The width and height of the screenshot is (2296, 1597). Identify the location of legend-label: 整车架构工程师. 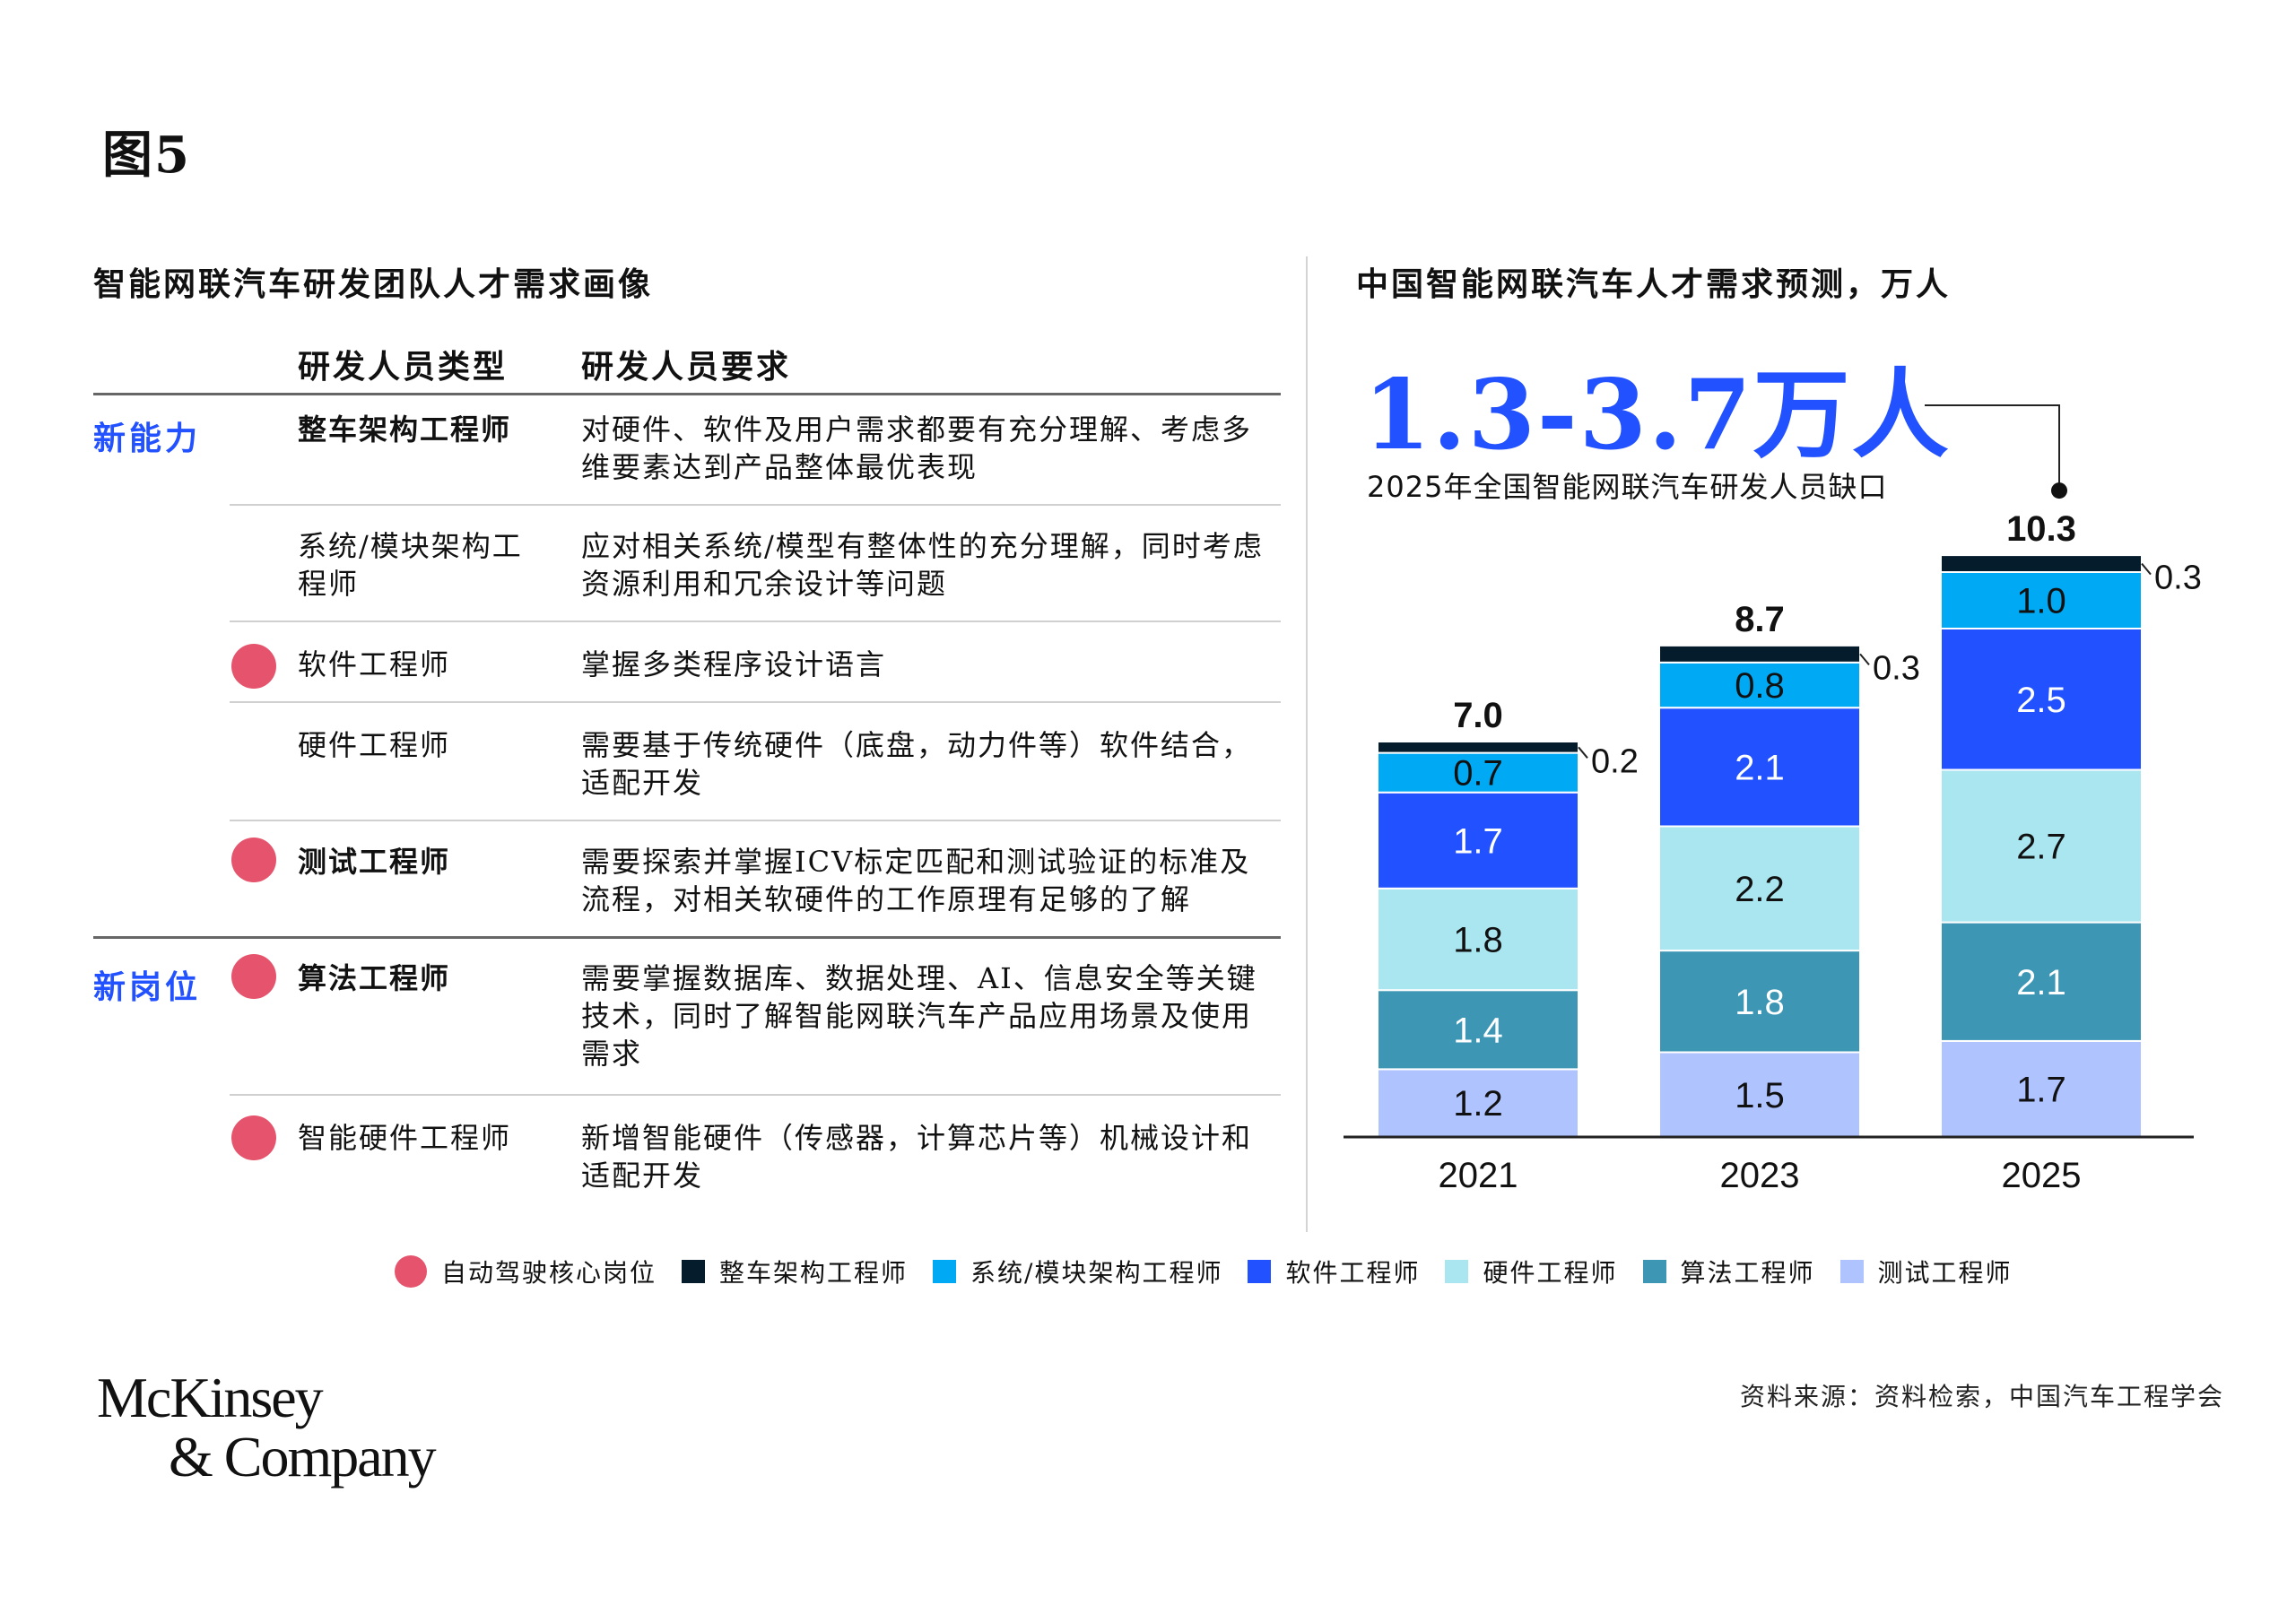
(814, 1273).